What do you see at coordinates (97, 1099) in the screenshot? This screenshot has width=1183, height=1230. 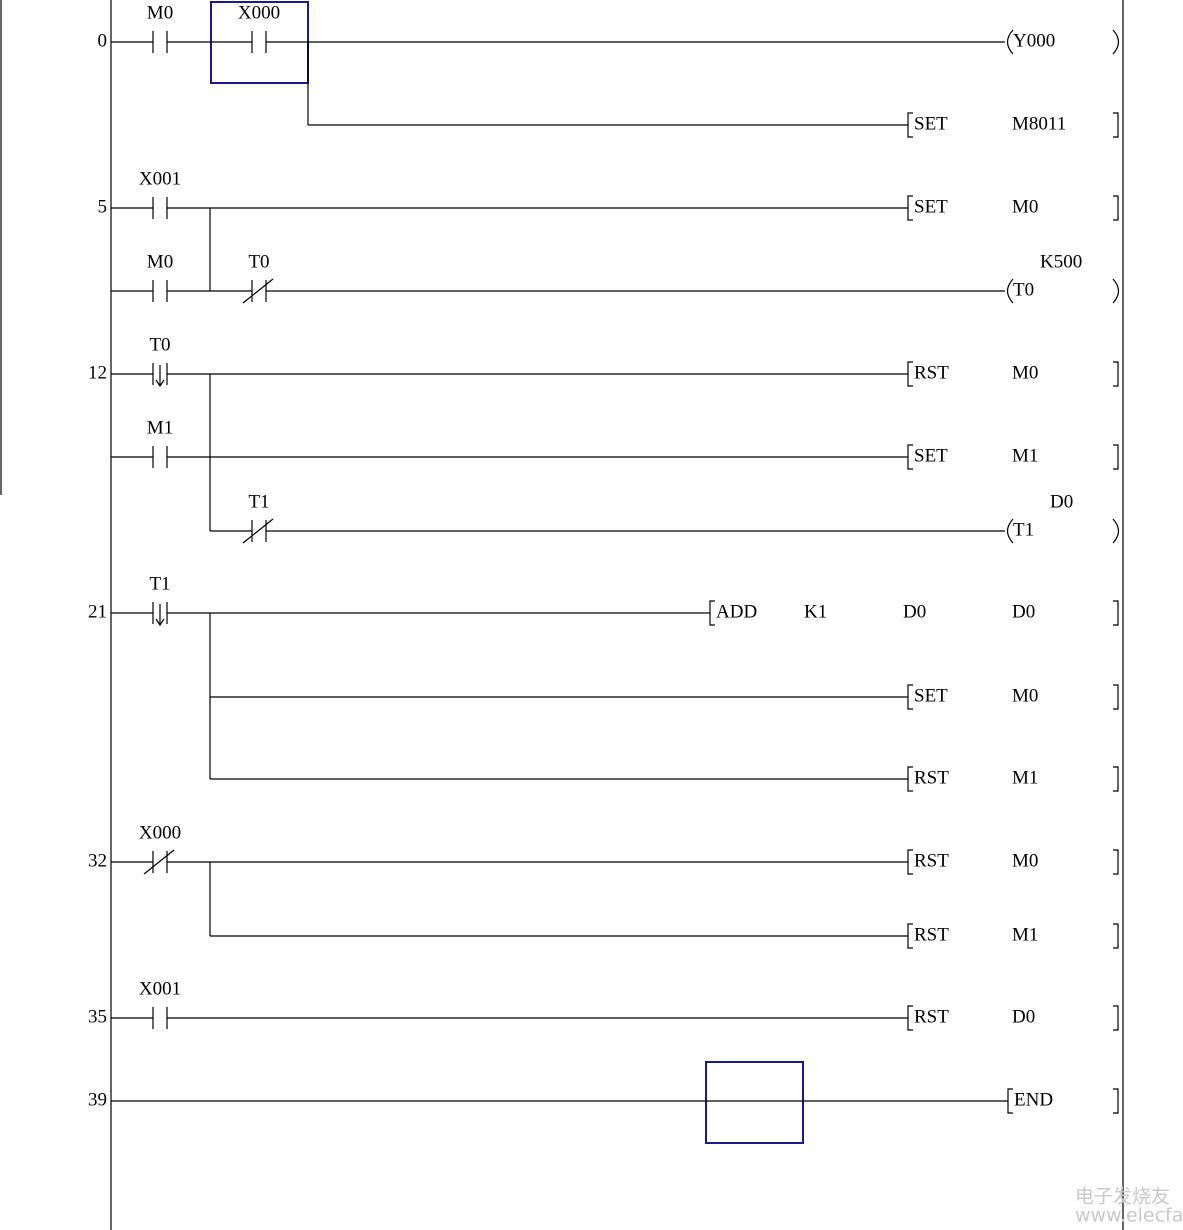 I see `step-number: 39` at bounding box center [97, 1099].